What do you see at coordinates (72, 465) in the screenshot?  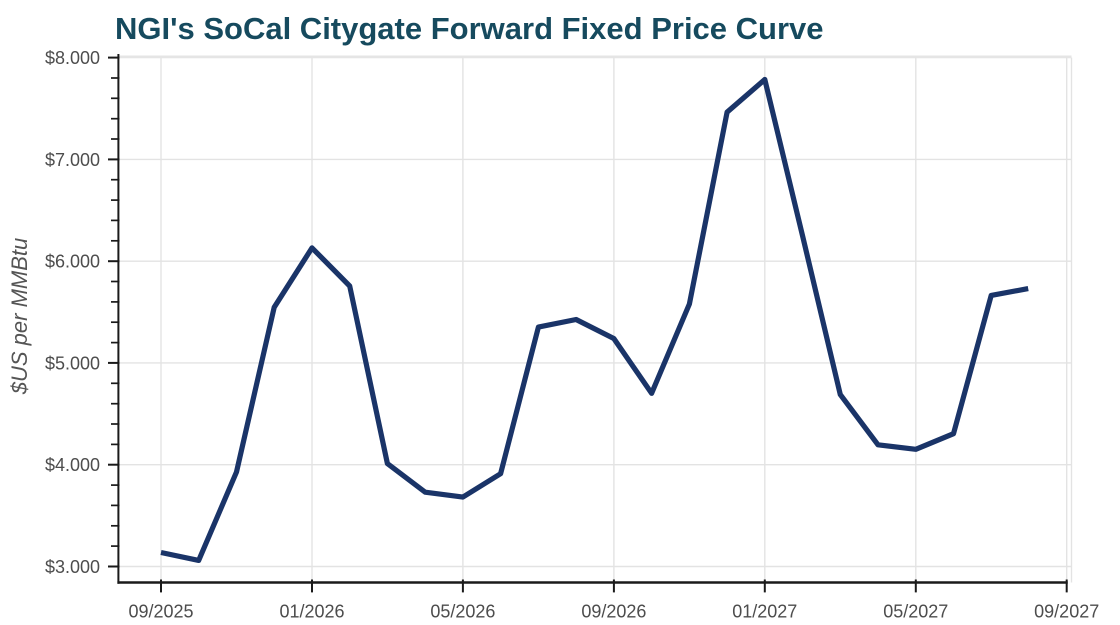 I see `svg-text: $4.000` at bounding box center [72, 465].